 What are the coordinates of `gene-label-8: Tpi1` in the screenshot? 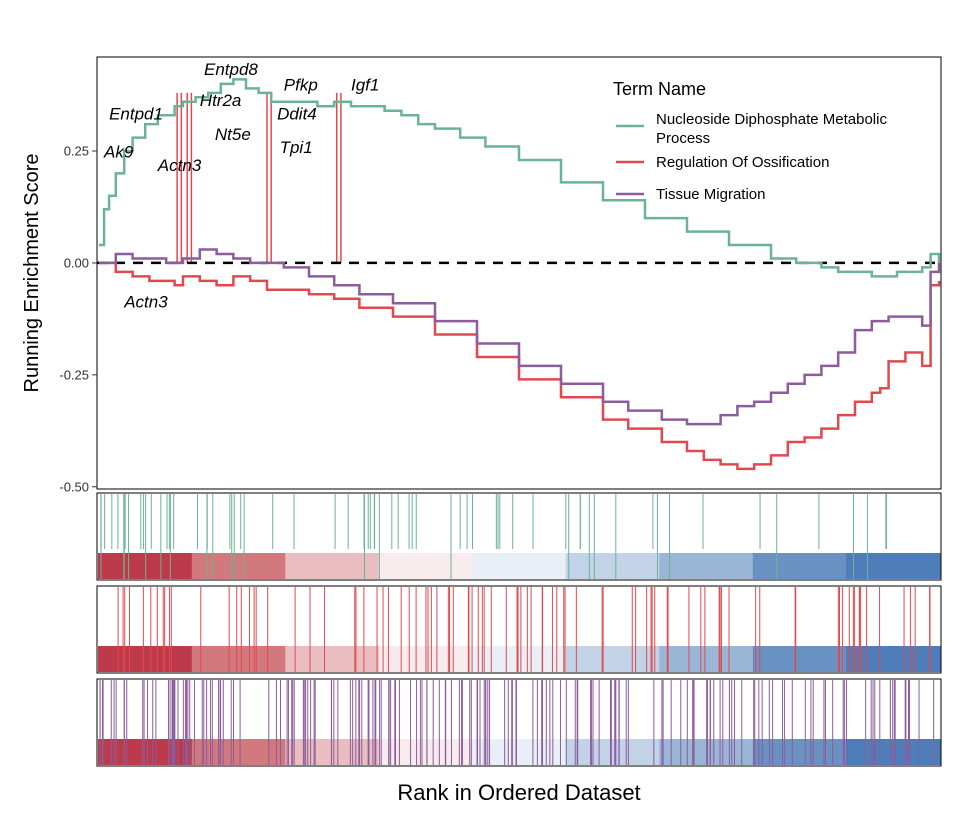 It's located at (296, 147).